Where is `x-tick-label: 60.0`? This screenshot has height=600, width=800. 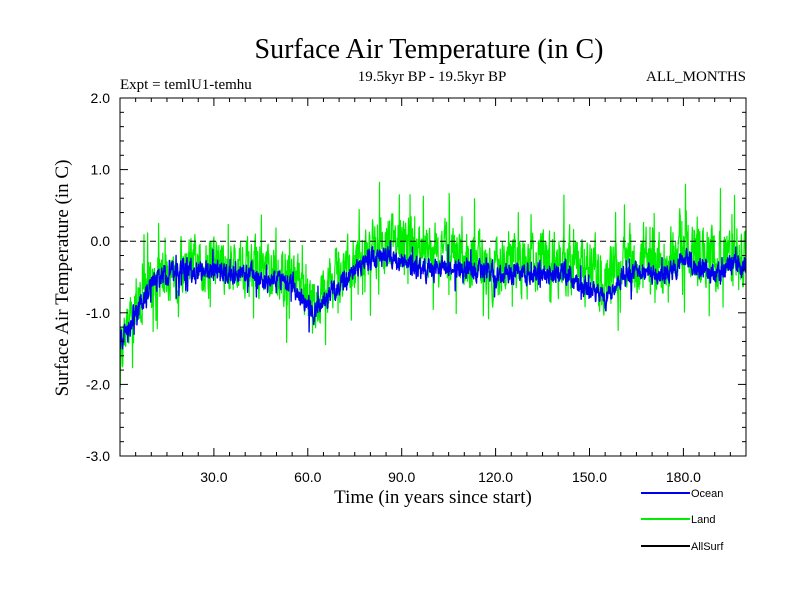 x-tick-label: 60.0 is located at coordinates (307, 477).